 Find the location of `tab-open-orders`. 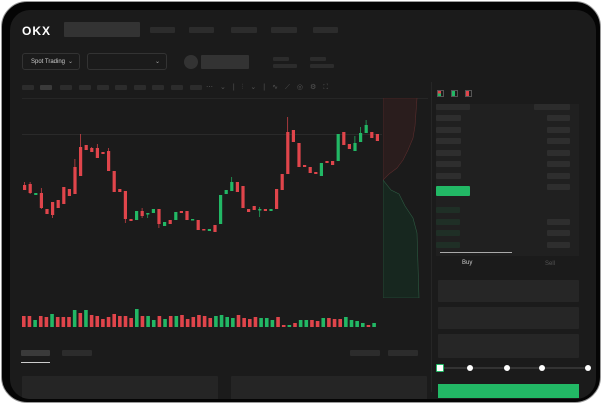

tab-open-orders is located at coordinates (35, 353).